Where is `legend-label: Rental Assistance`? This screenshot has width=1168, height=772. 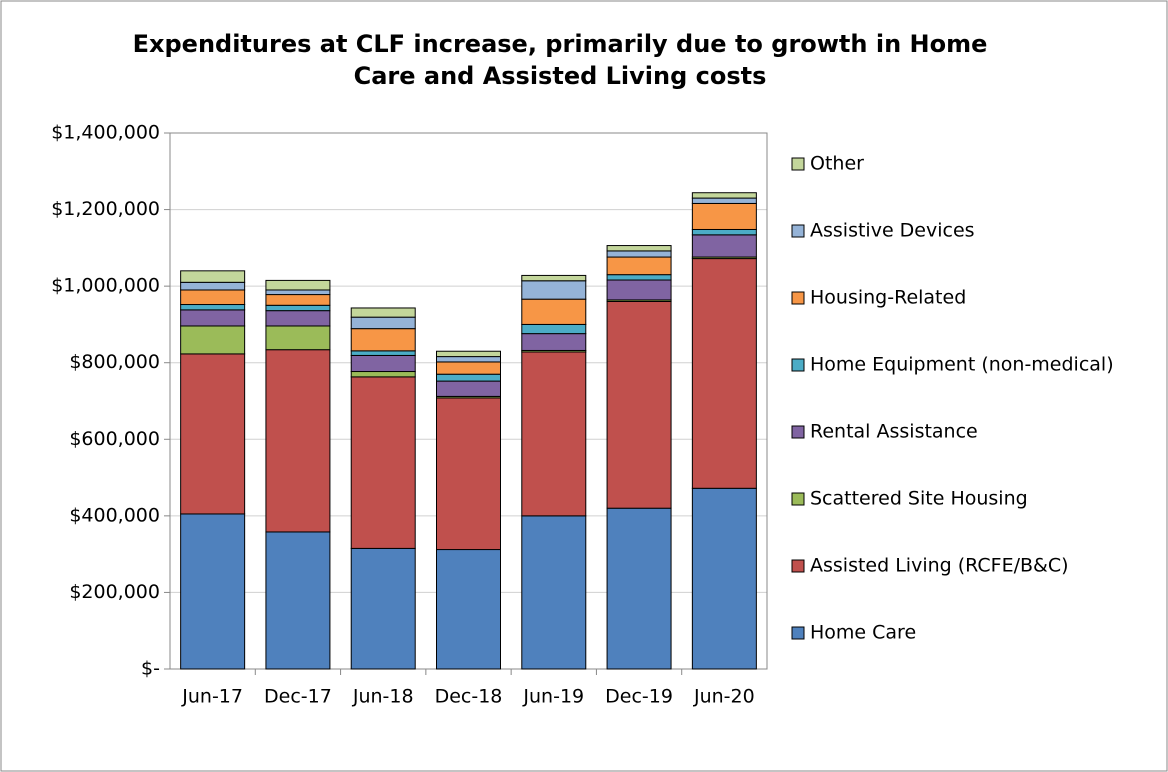
legend-label: Rental Assistance is located at coordinates (894, 432).